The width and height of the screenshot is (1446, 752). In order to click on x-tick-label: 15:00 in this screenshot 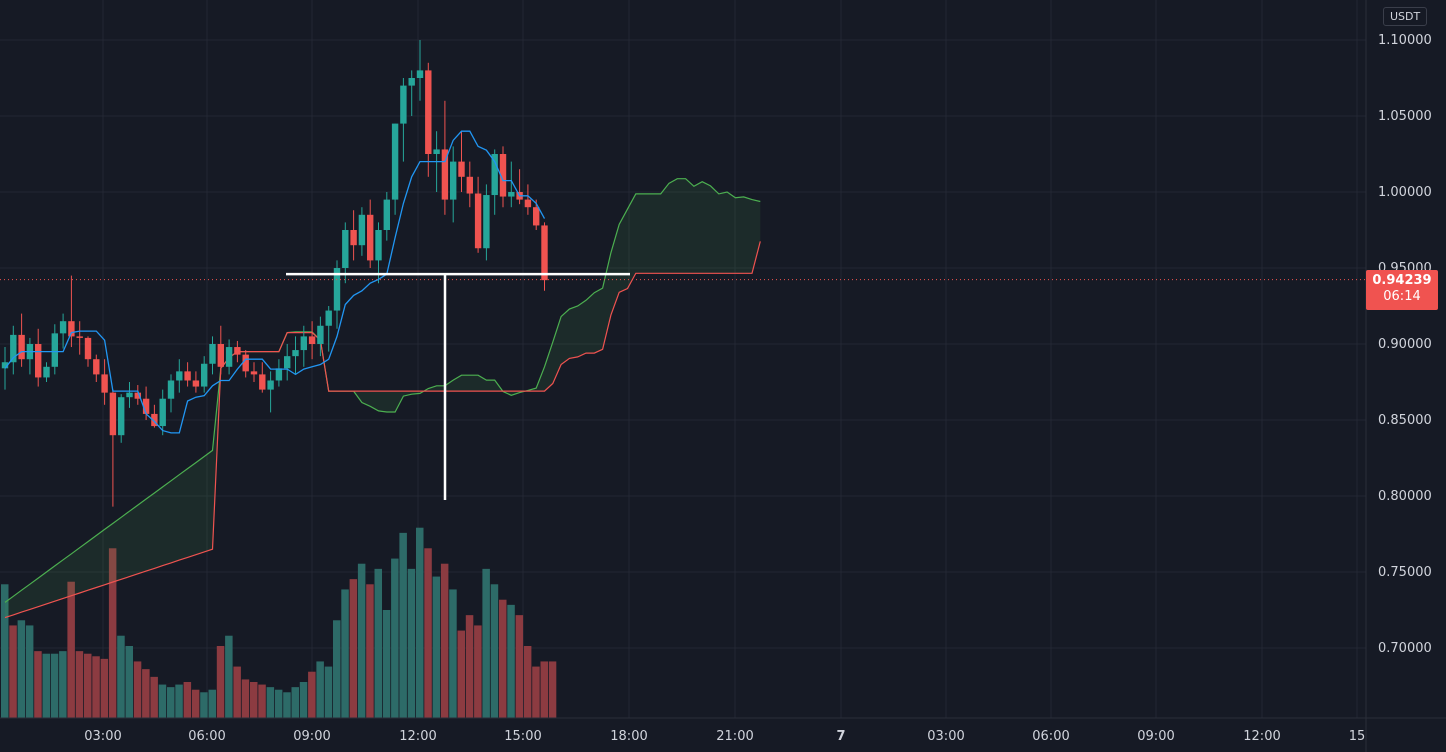, I will do `click(522, 736)`.